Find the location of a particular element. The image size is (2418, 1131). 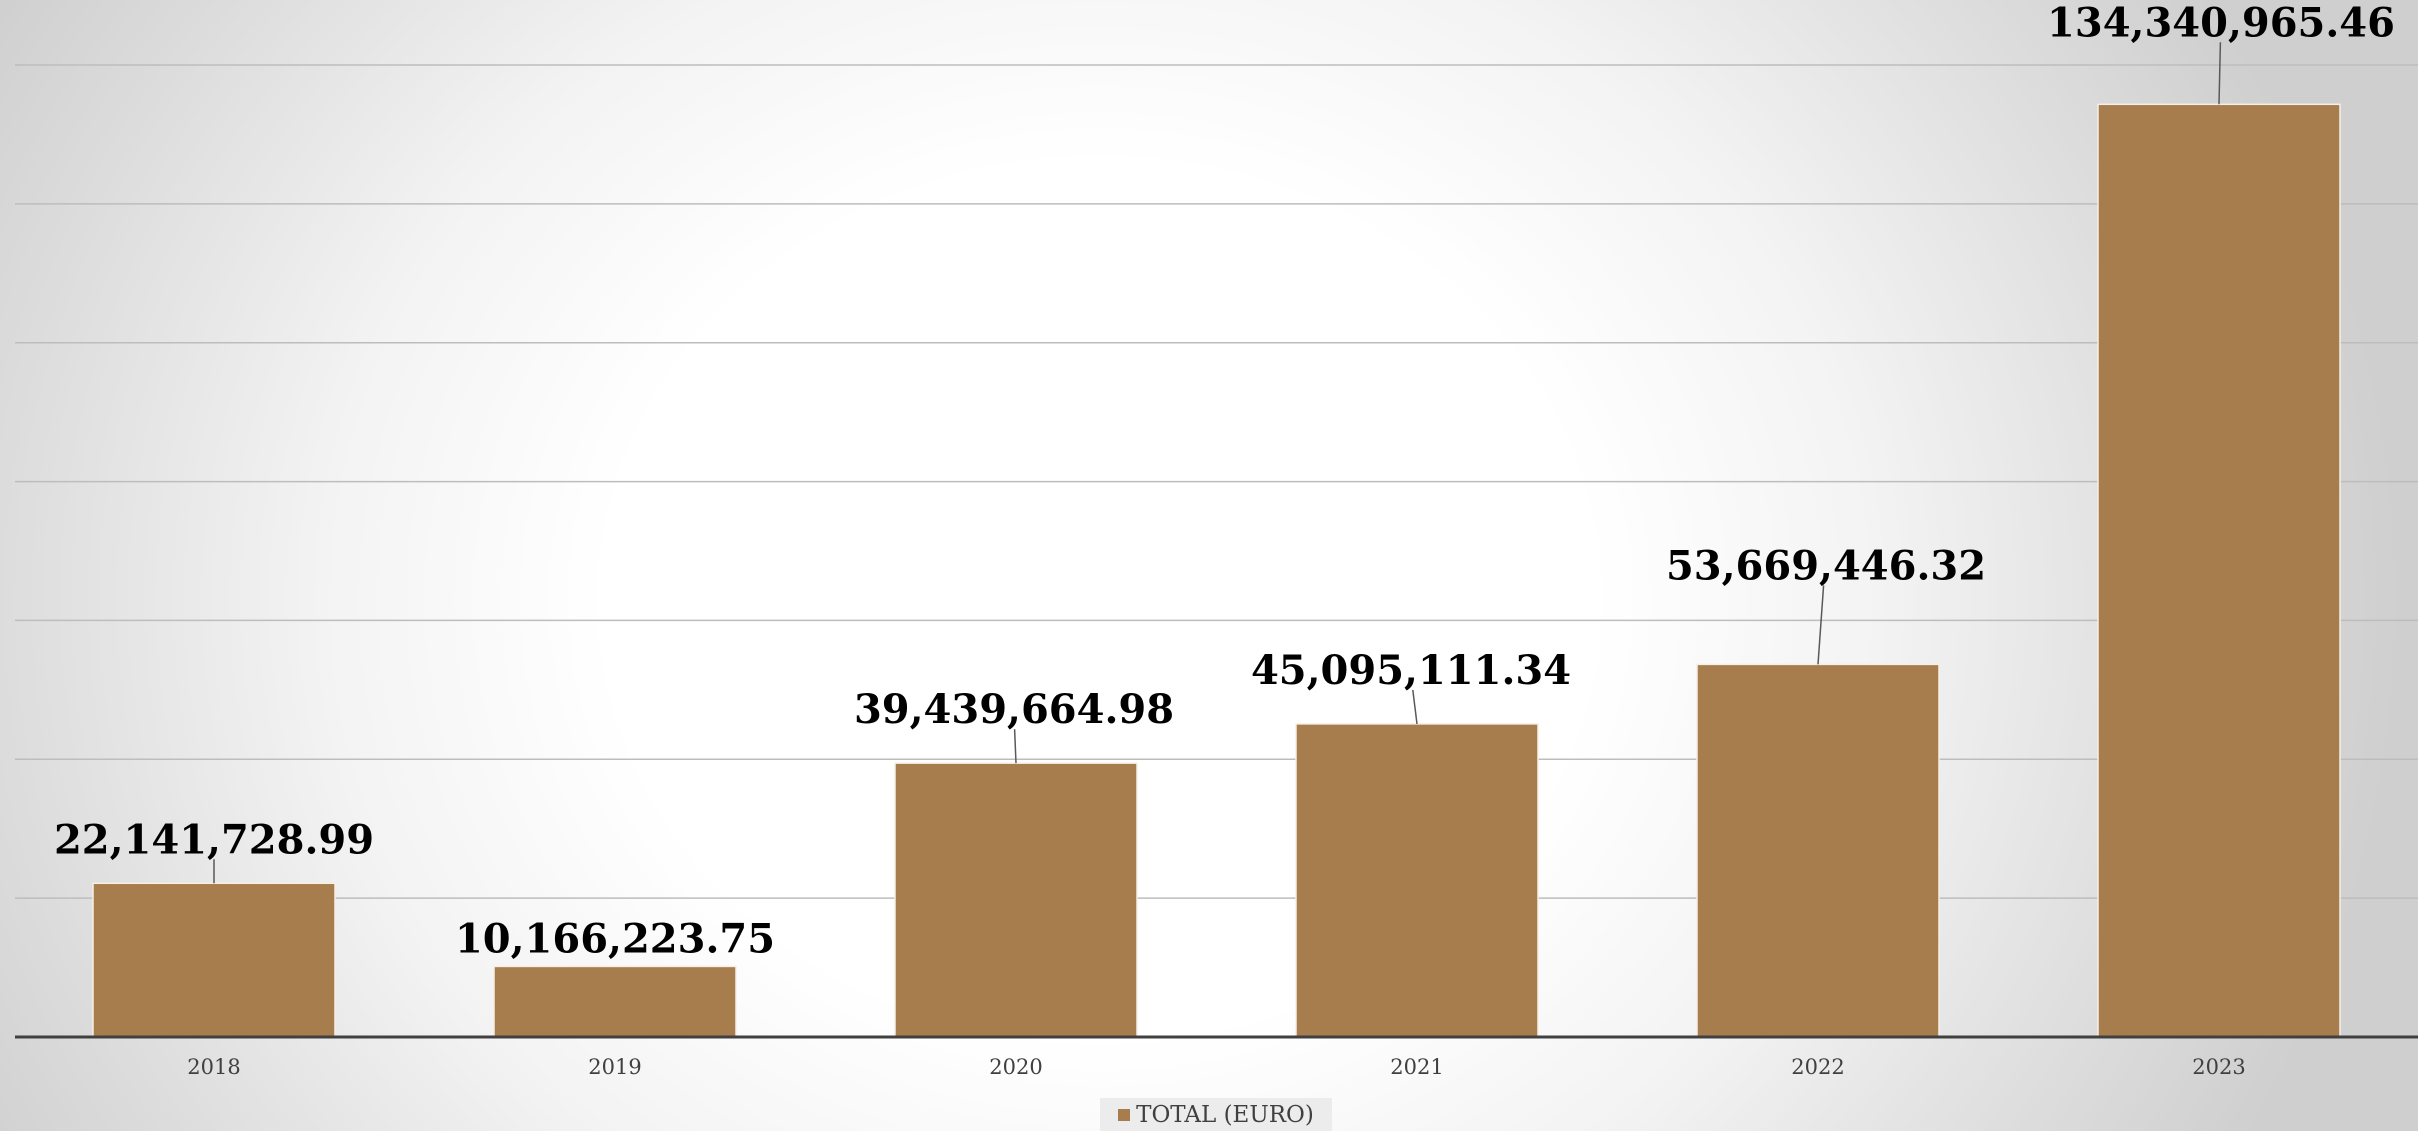

legend-label: TOTAL (EURO) is located at coordinates (1225, 1114).